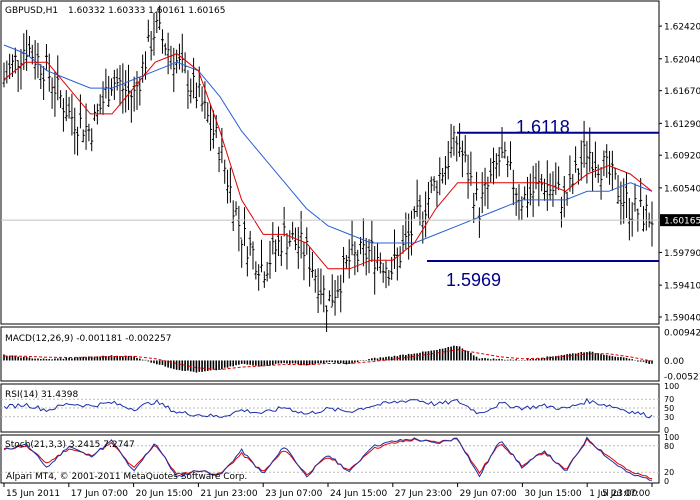 This screenshot has height=500, width=700. What do you see at coordinates (669, 408) in the screenshot?
I see `rsi-tick-label: 50` at bounding box center [669, 408].